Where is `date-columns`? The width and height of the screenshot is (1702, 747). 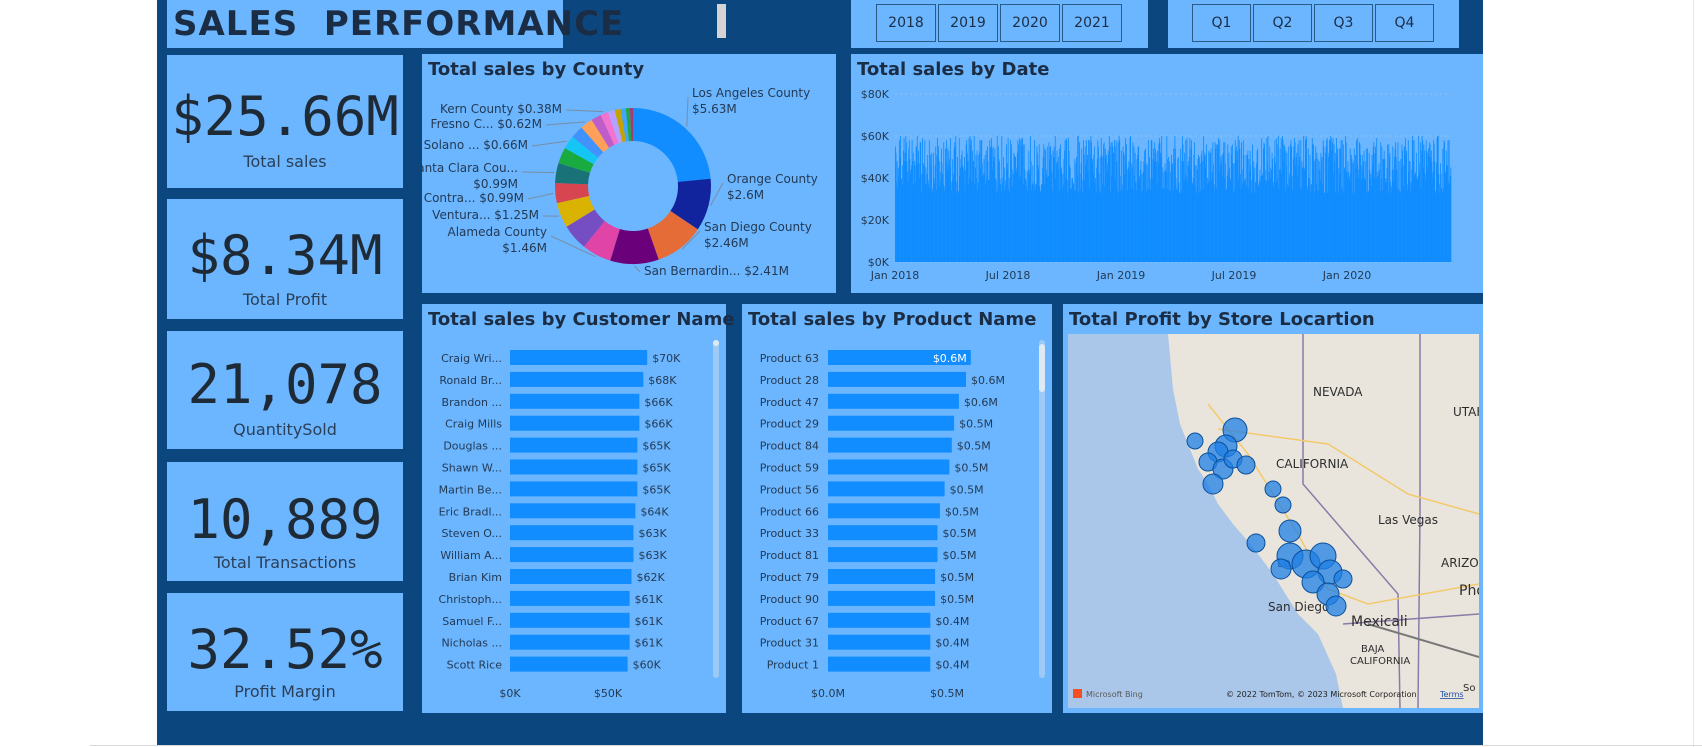 date-columns is located at coordinates (1173, 199).